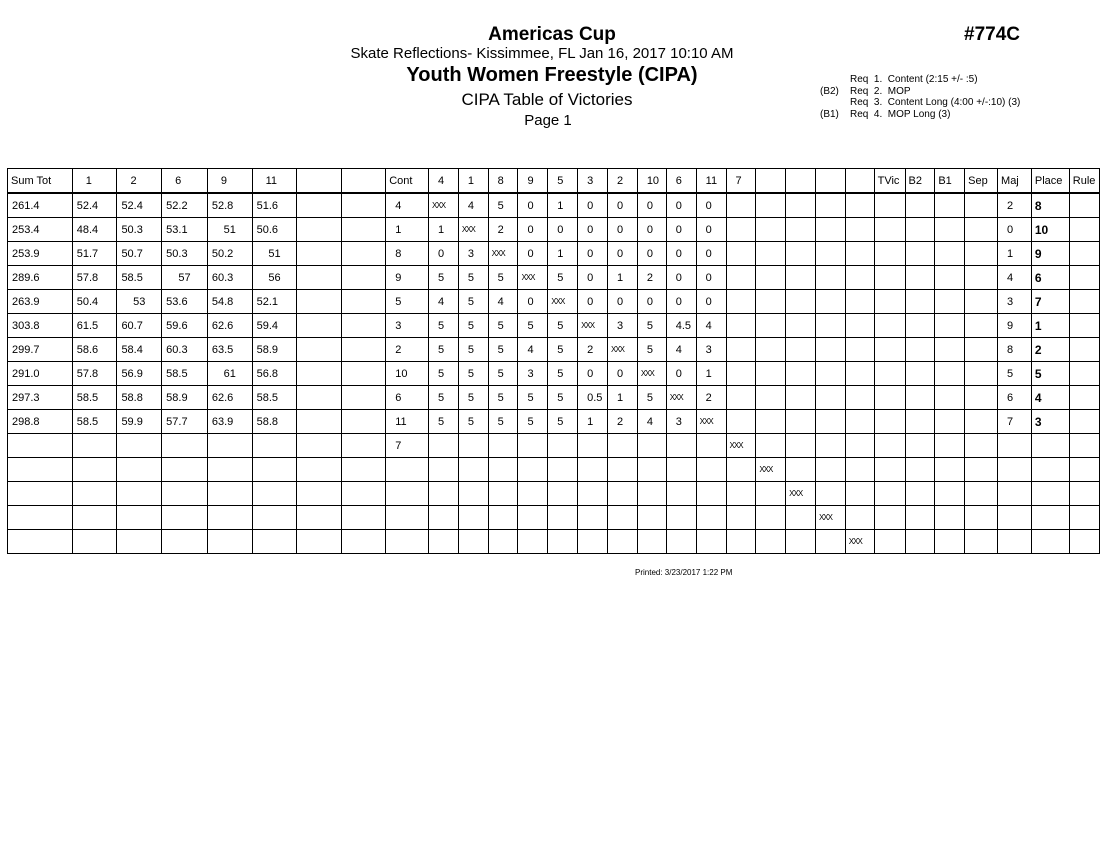 The width and height of the screenshot is (1100, 850). Describe the element at coordinates (40, 421) in the screenshot. I see `table-cell: 298.8` at that location.